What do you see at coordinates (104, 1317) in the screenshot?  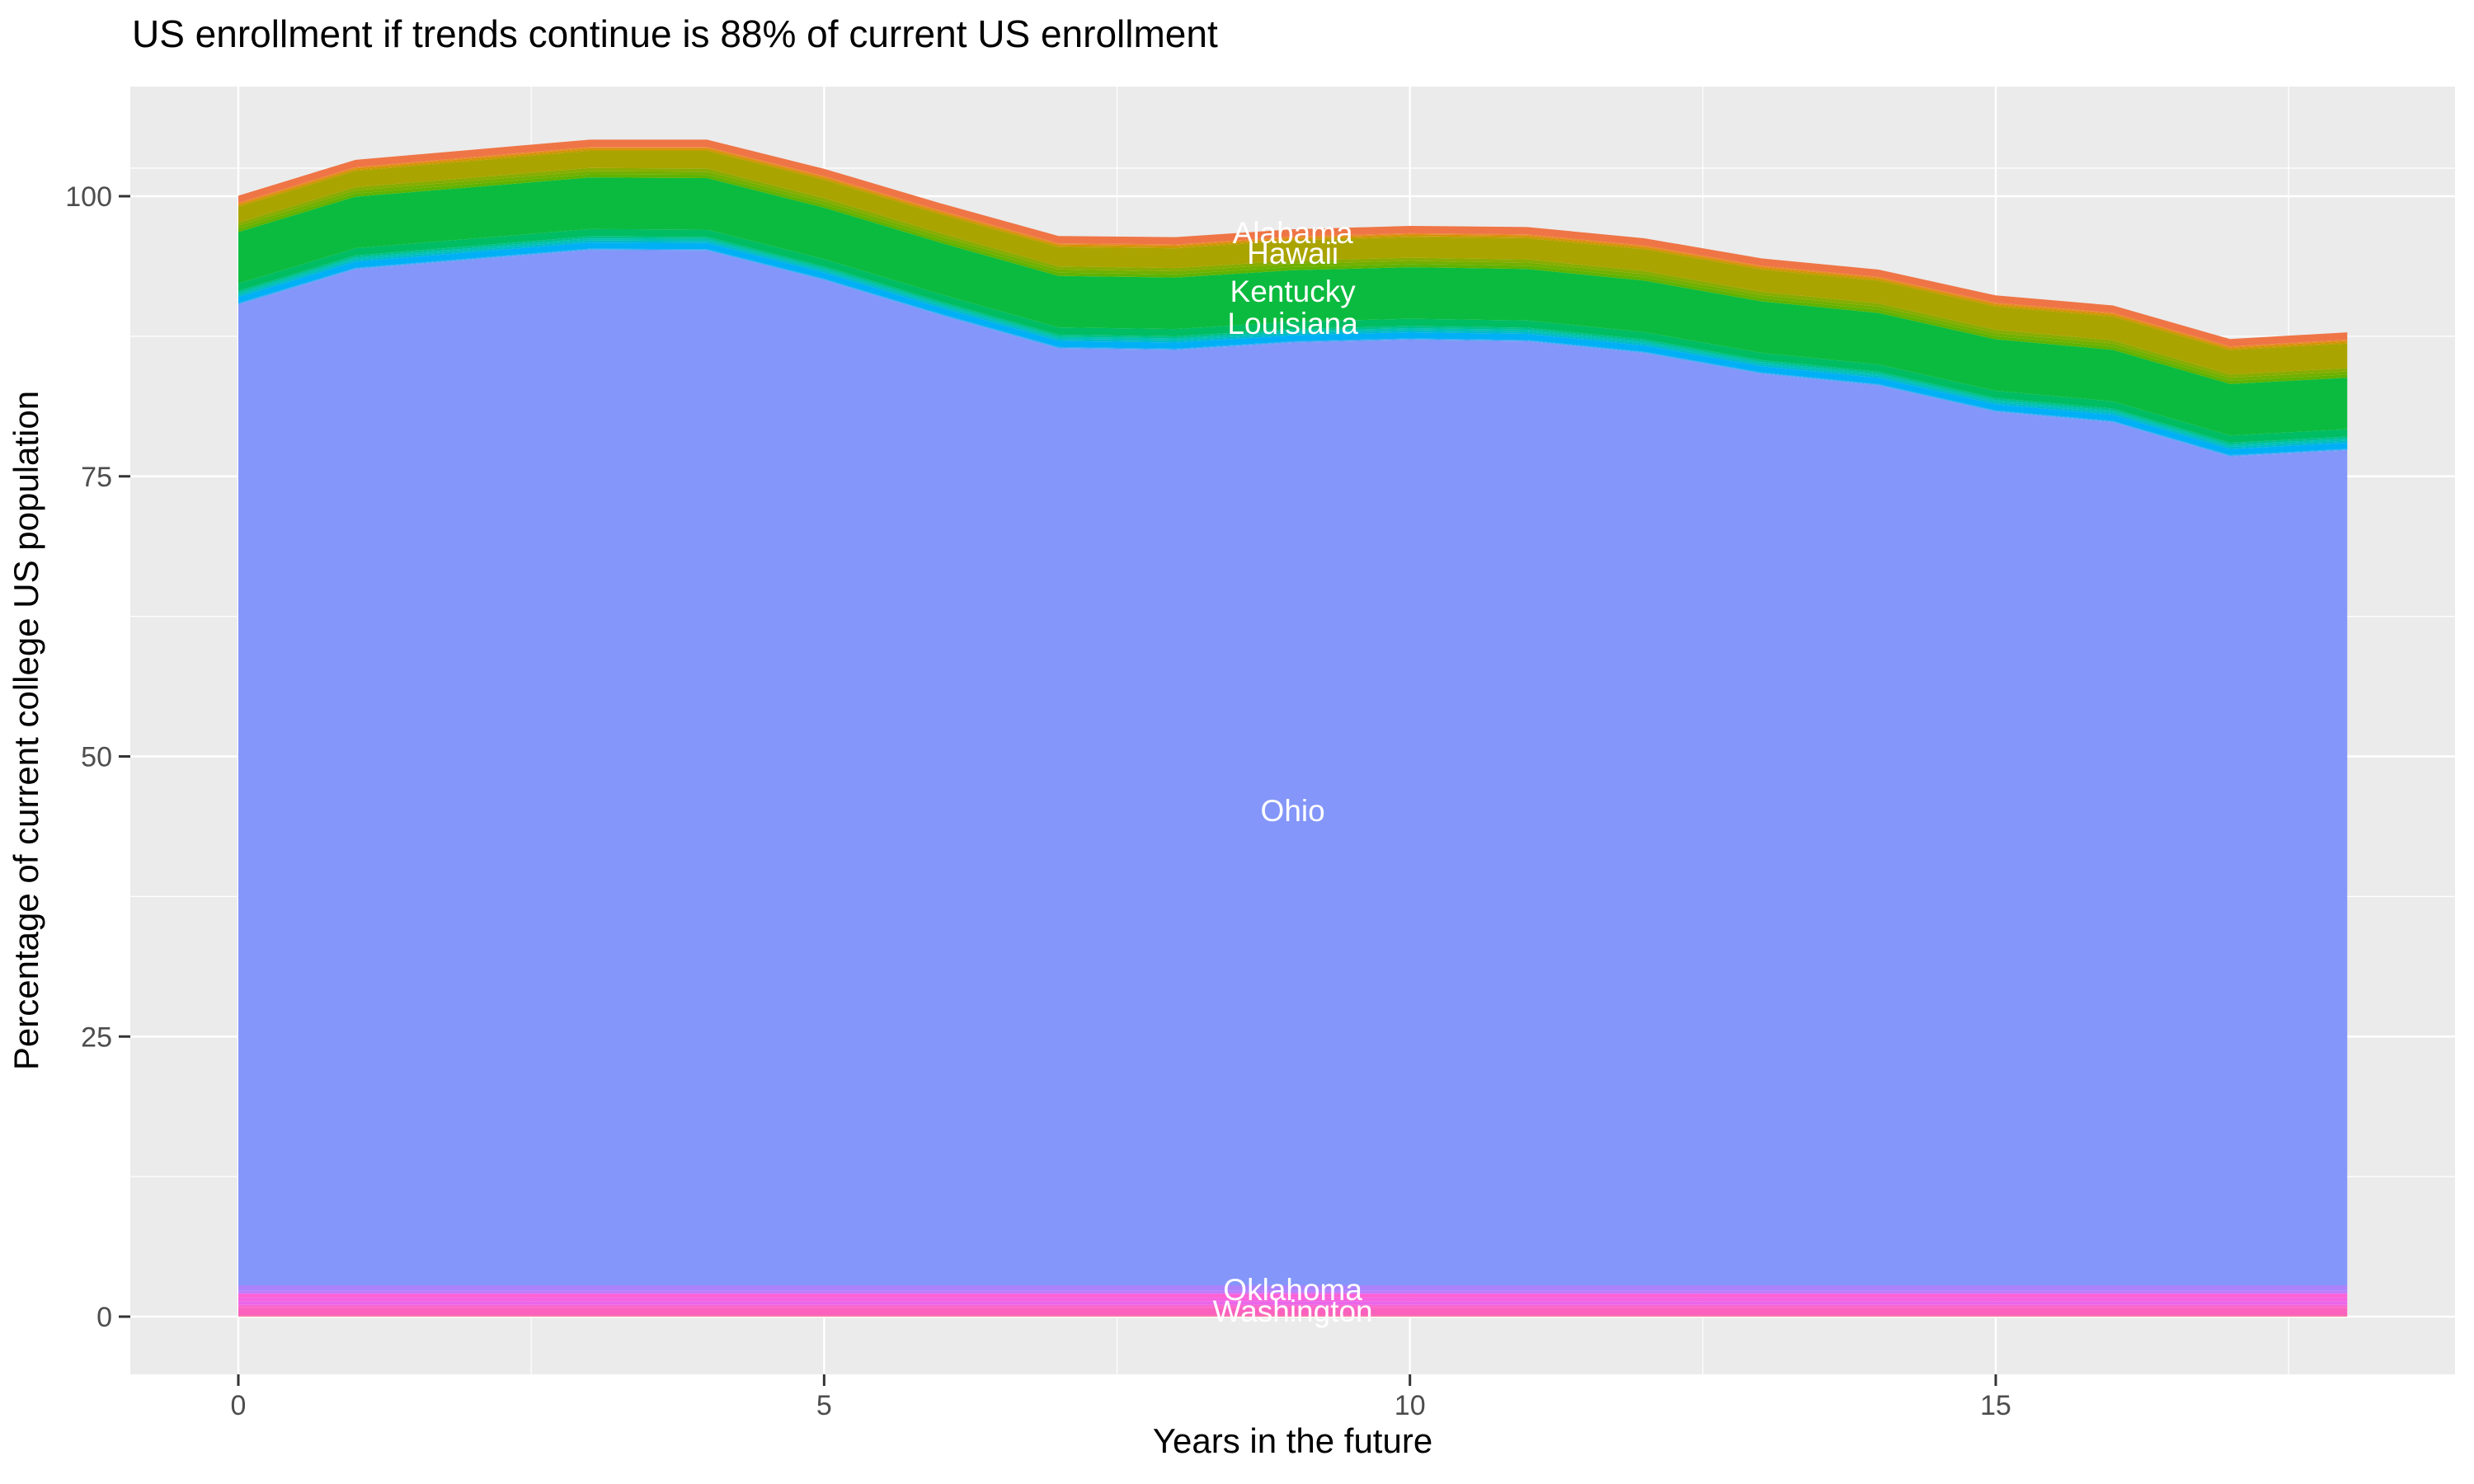 I see `y-tick-label: 0` at bounding box center [104, 1317].